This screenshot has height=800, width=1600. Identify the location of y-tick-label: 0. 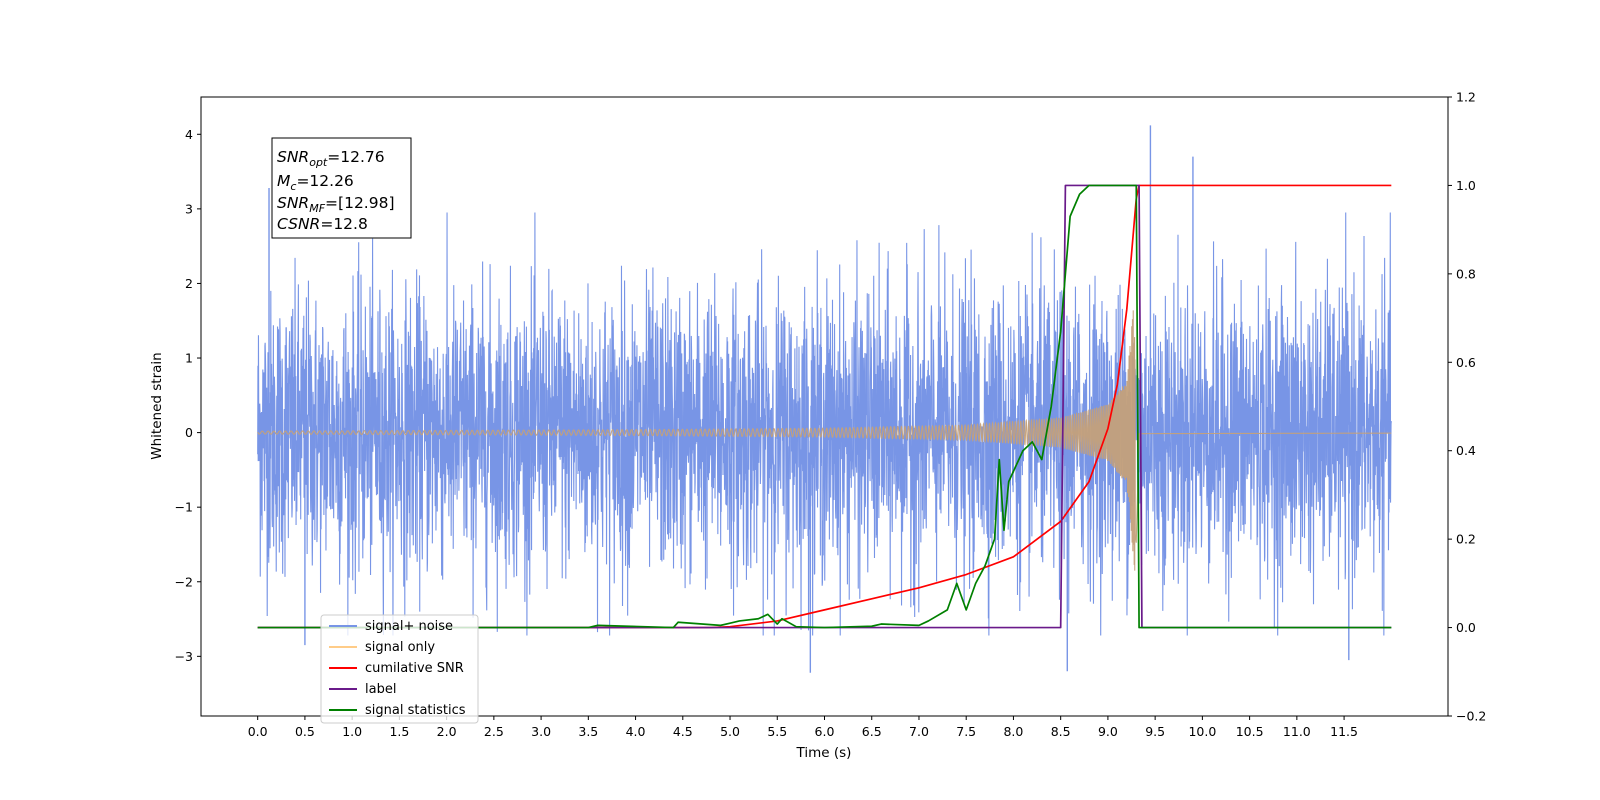
(189, 432).